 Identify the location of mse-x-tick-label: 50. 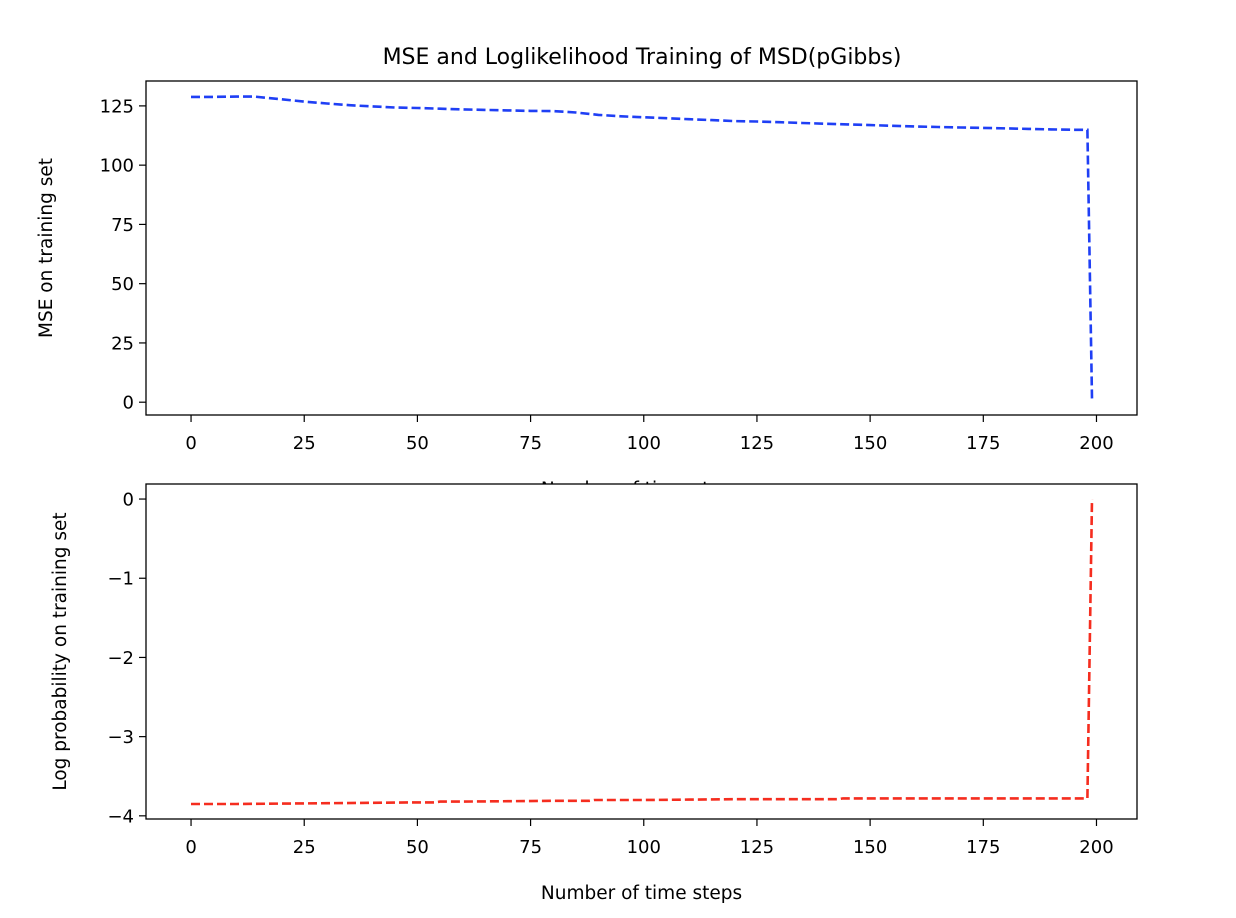
(417, 443).